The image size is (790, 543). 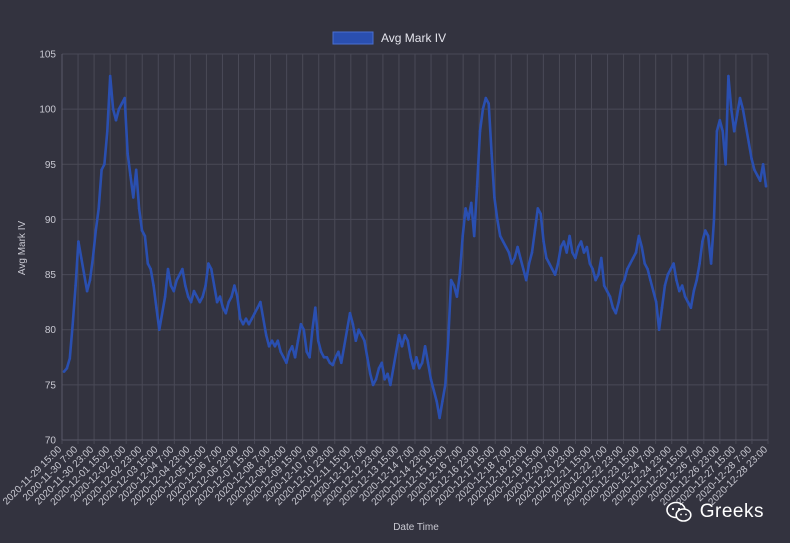 I want to click on legend-swatch, so click(x=353, y=38).